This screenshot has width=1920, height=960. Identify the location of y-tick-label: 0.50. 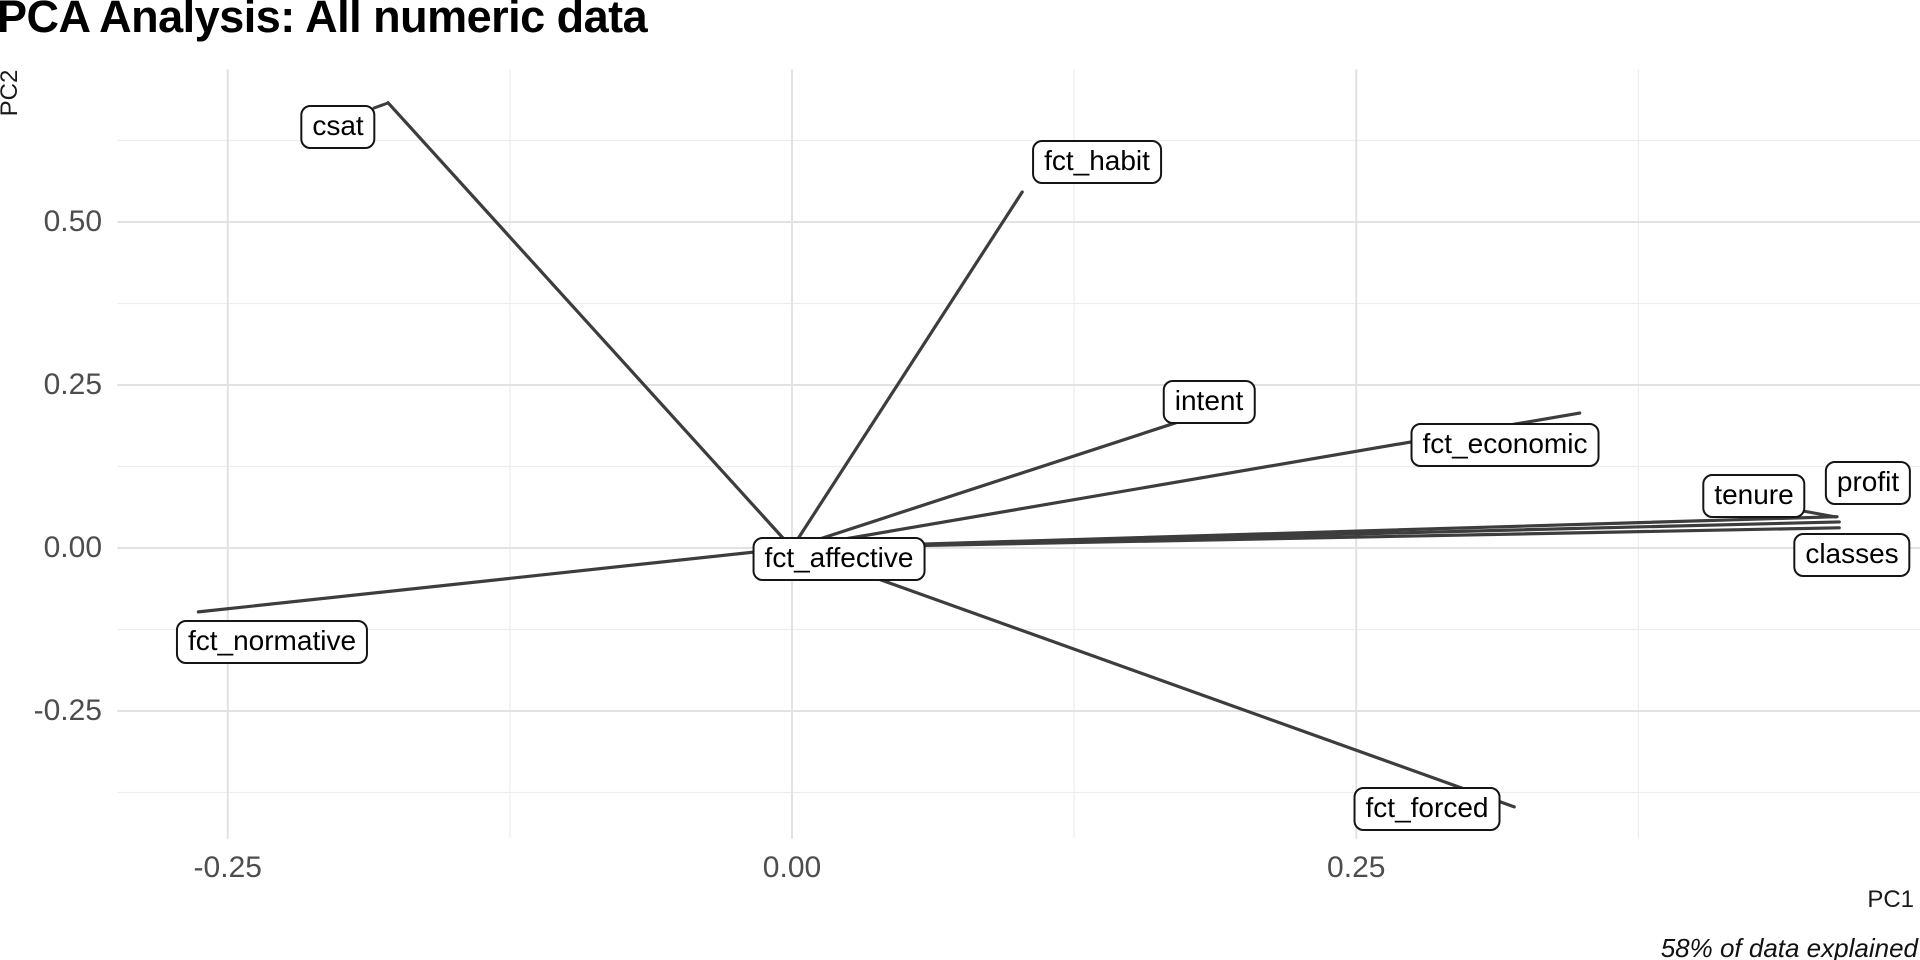
(72, 221).